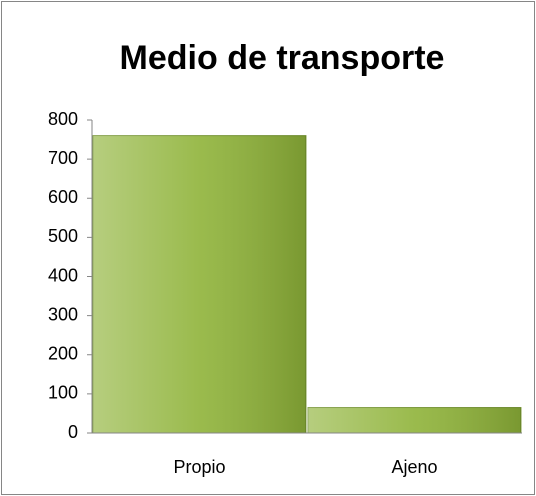 Image resolution: width=536 pixels, height=496 pixels. Describe the element at coordinates (63, 354) in the screenshot. I see `y-tick-label: 200` at that location.